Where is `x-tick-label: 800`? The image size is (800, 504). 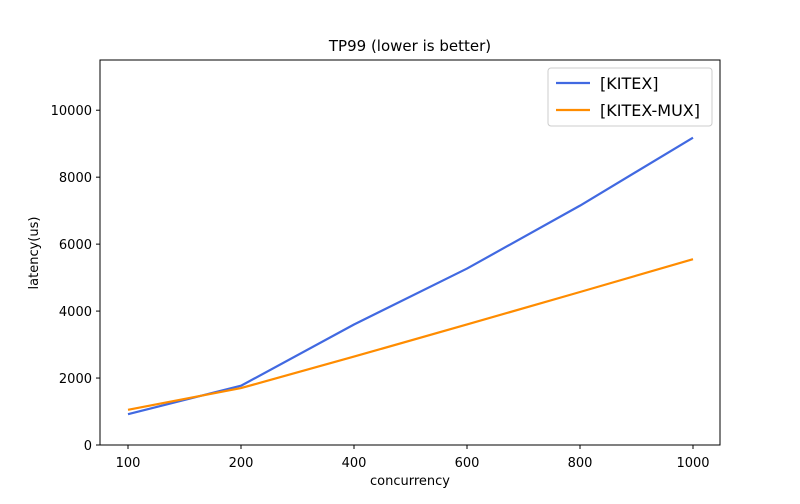
x-tick-label: 800 is located at coordinates (580, 463).